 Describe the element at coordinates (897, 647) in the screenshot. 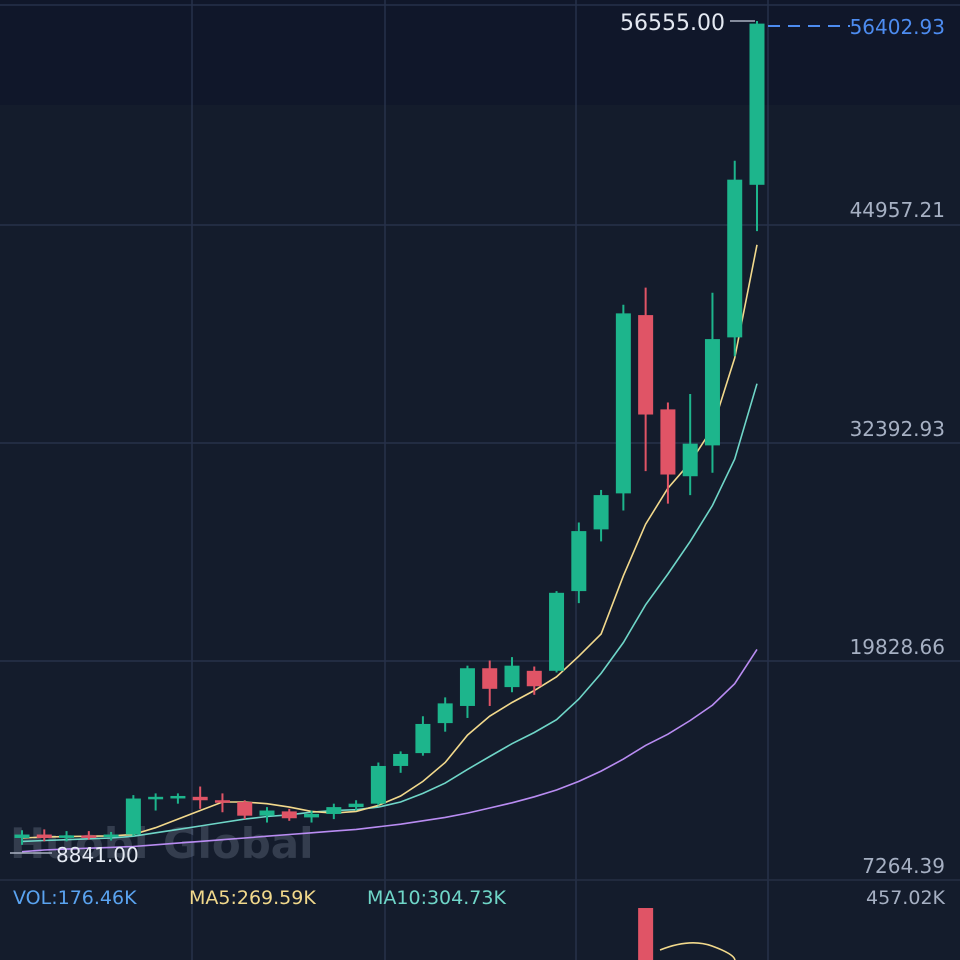

I see `price-level-3: 19828.66` at that location.